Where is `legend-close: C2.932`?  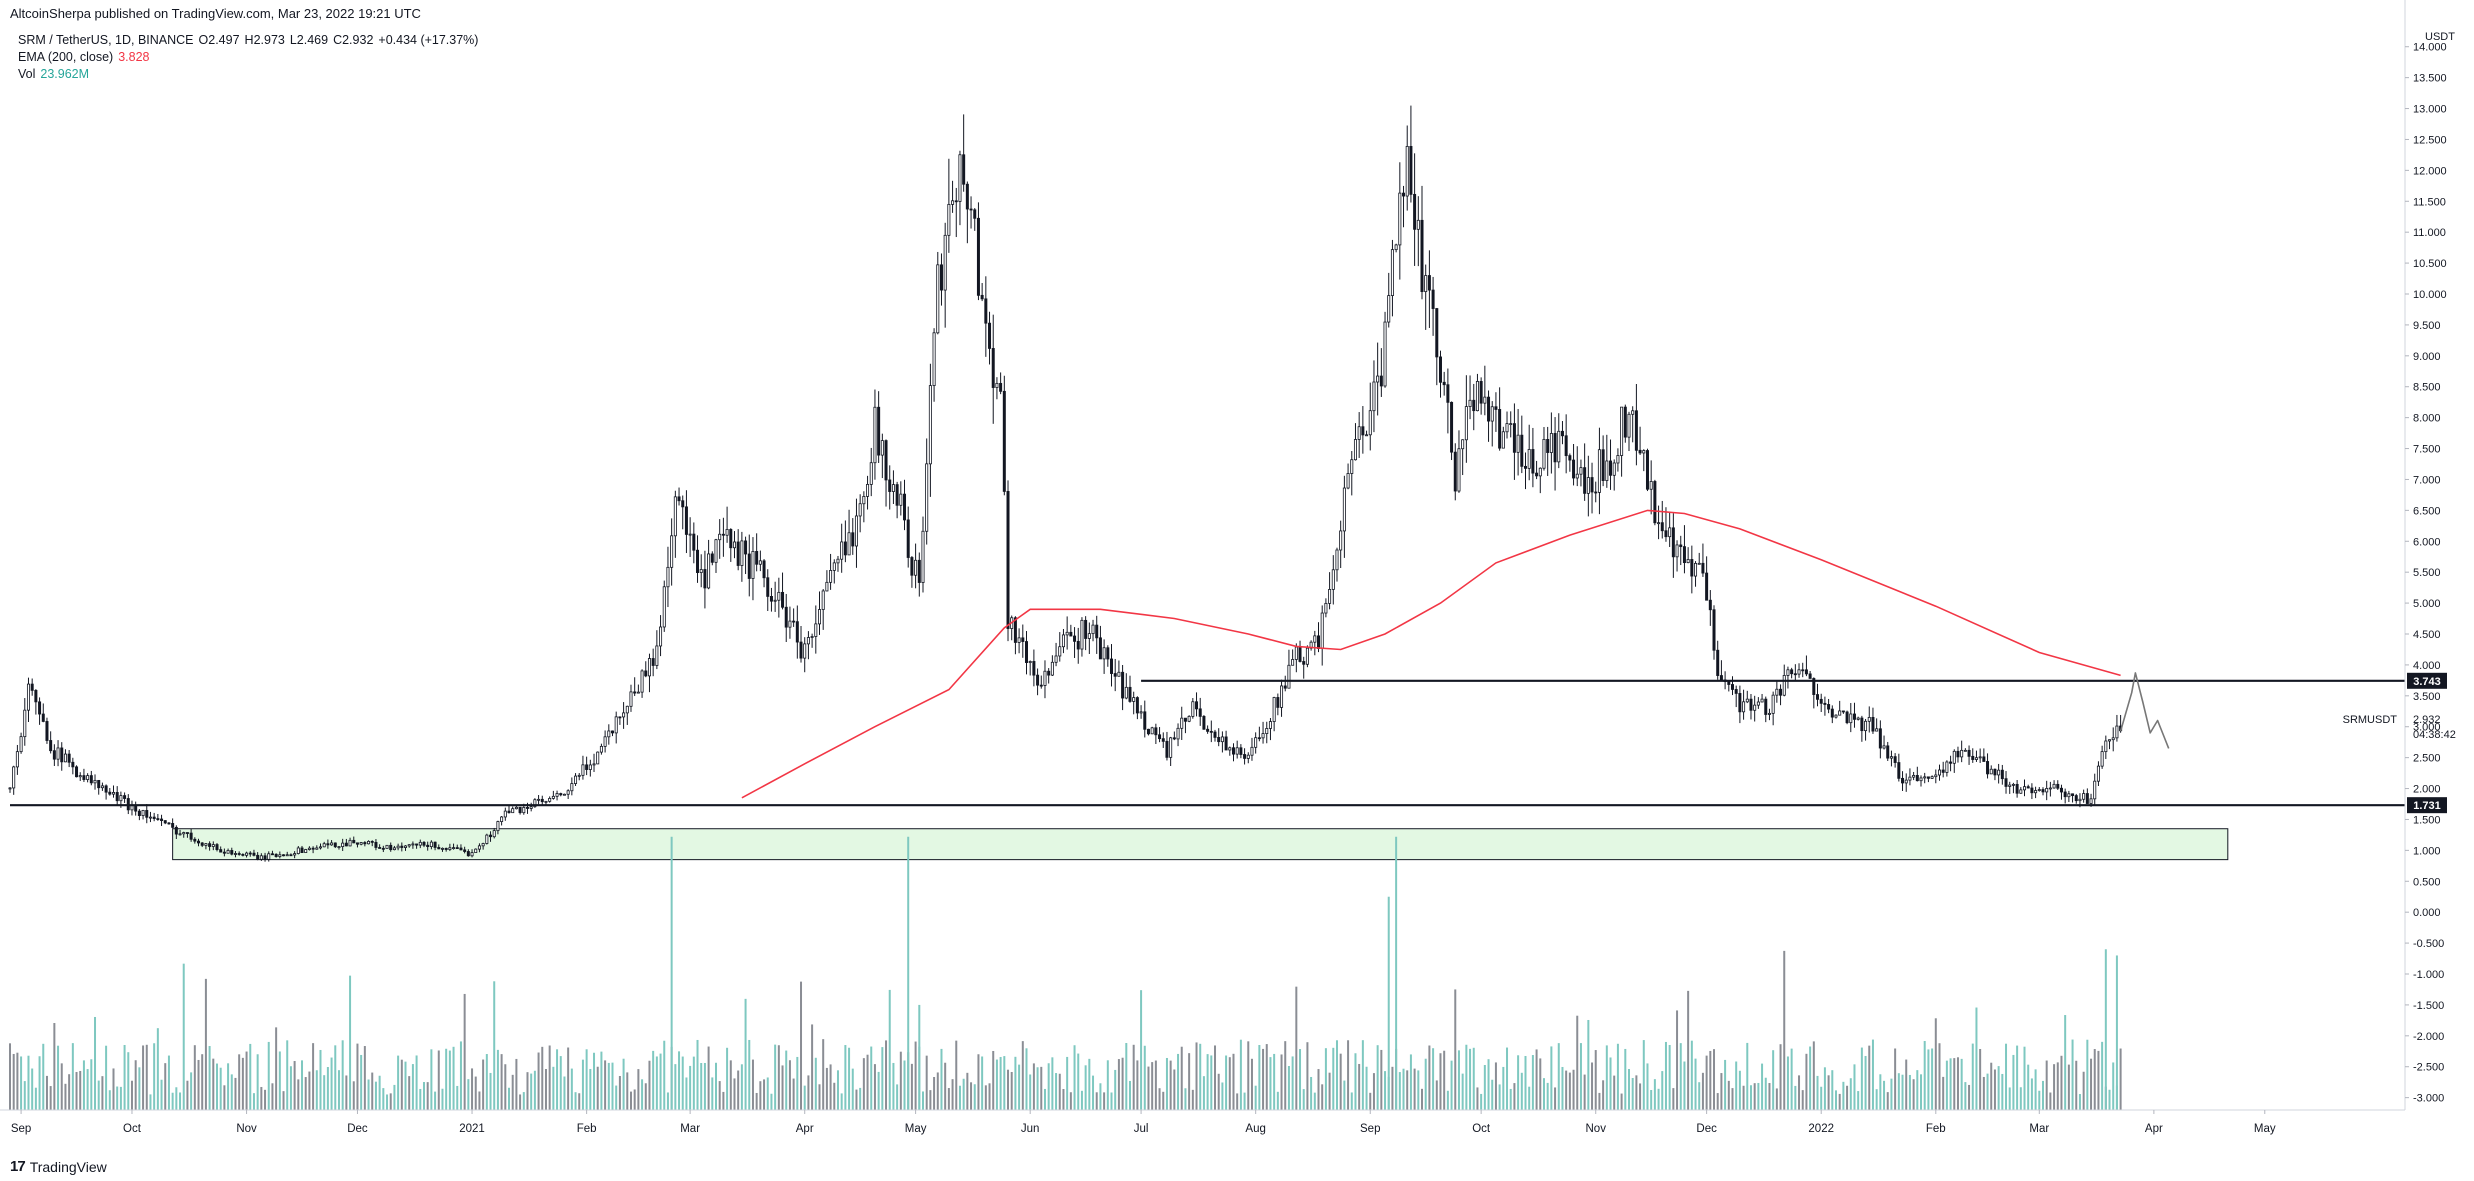 legend-close: C2.932 is located at coordinates (353, 40).